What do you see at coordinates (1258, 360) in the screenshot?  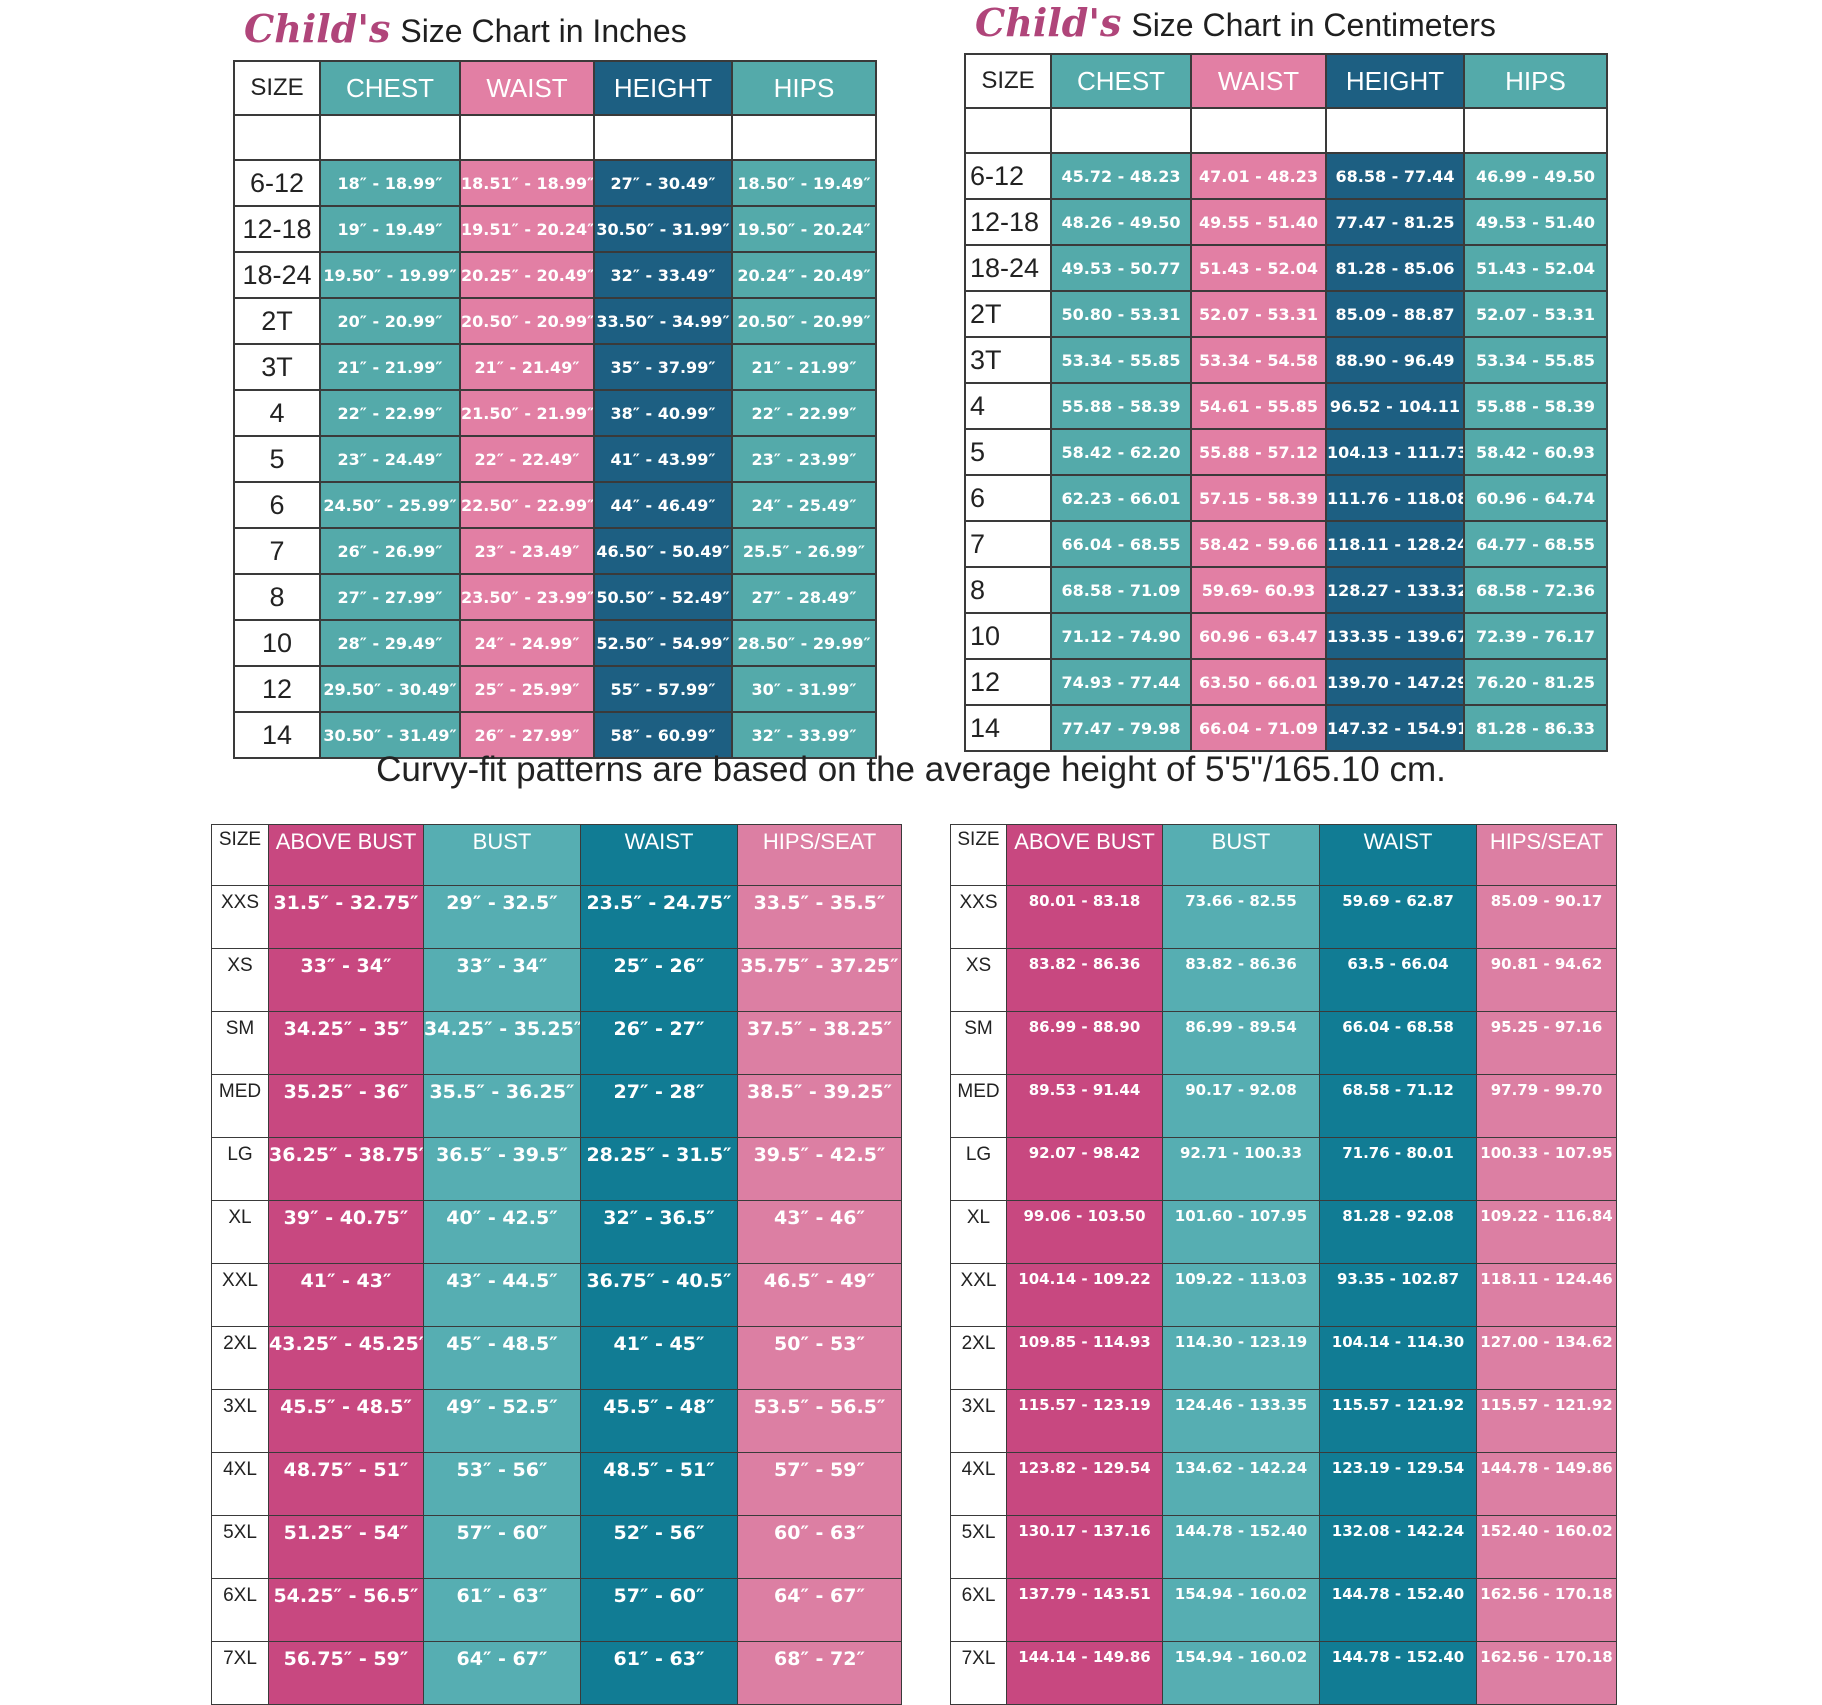 I see `waist-cell: 53.34 - 54.58` at bounding box center [1258, 360].